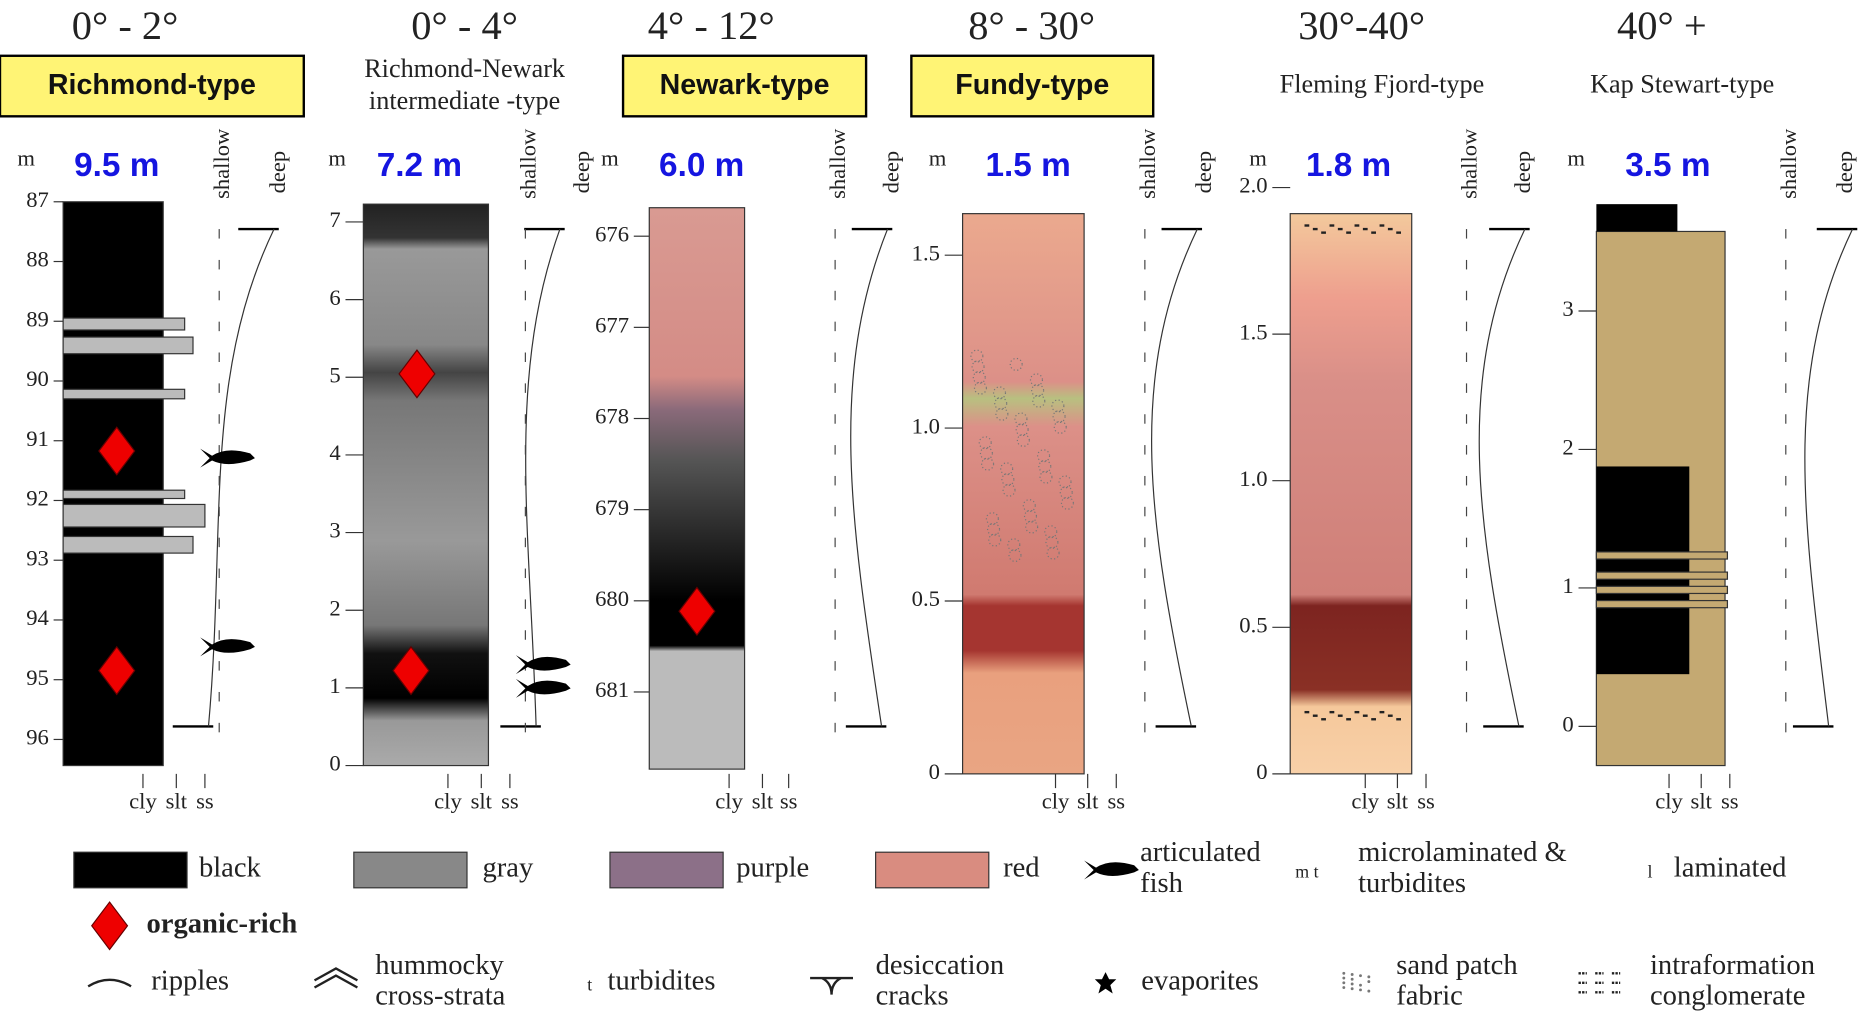 This screenshot has height=1016, width=1868. Describe the element at coordinates (1730, 868) in the screenshot. I see `legend-label: laminated` at that location.